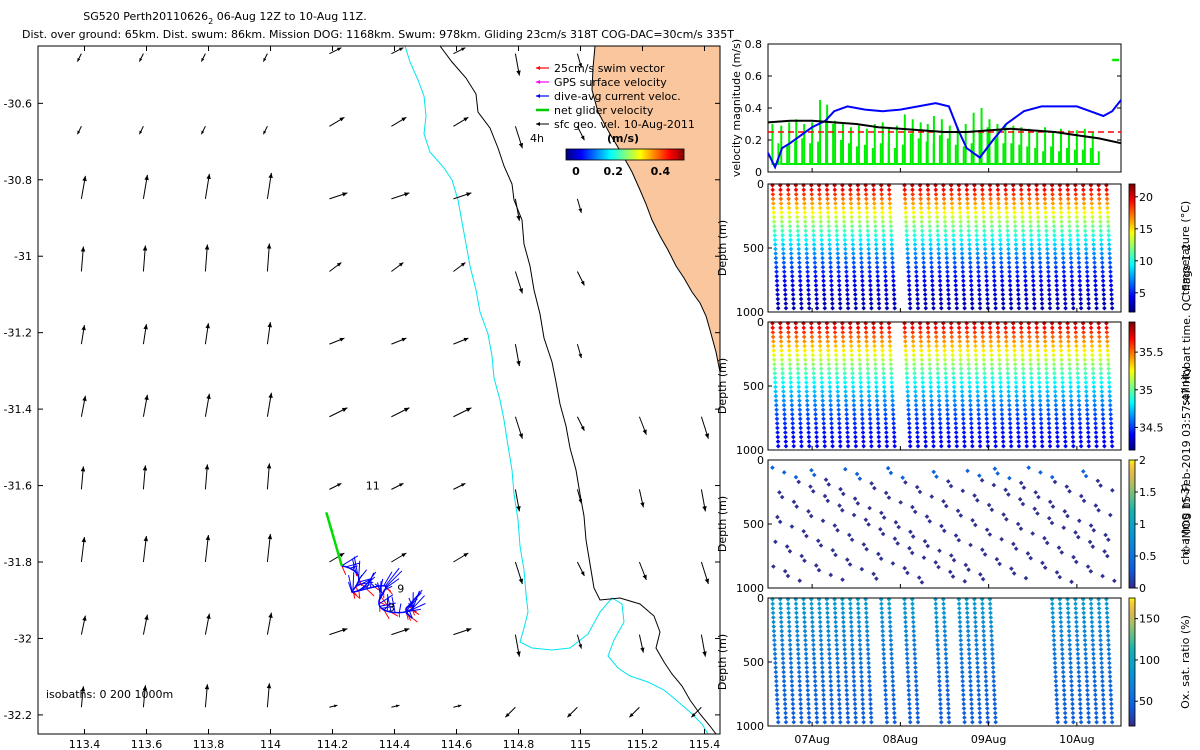 Image resolution: width=1200 pixels, height=750 pixels. I want to click on net-glider-velocity, so click(334, 539).